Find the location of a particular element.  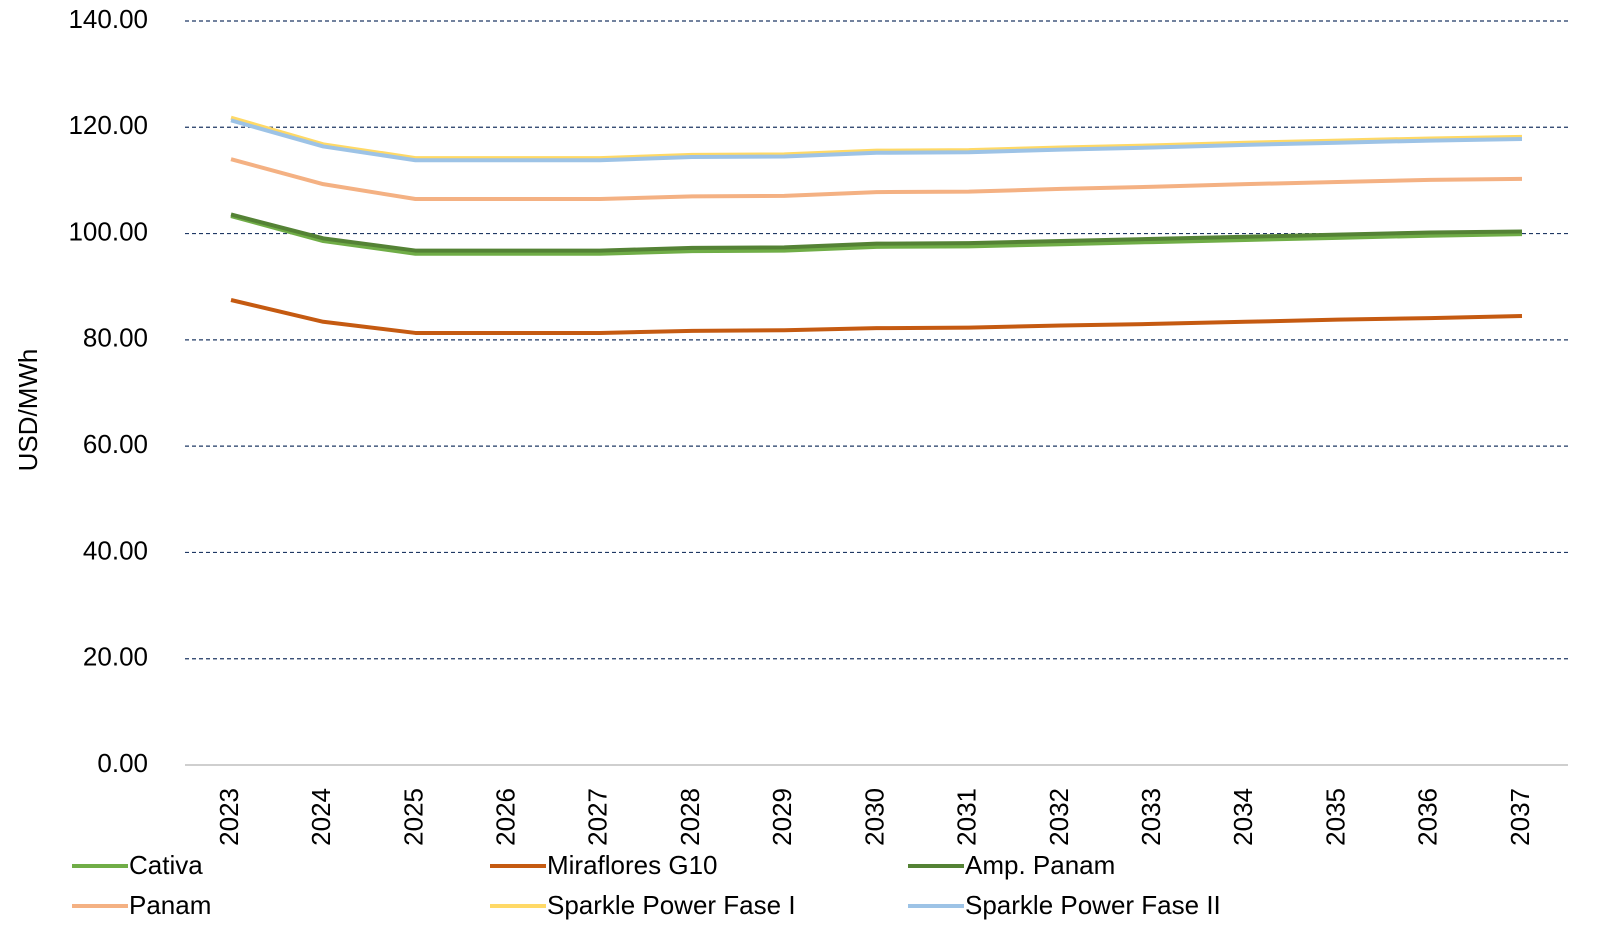

y-tick-label: 100.00 is located at coordinates (108, 231).